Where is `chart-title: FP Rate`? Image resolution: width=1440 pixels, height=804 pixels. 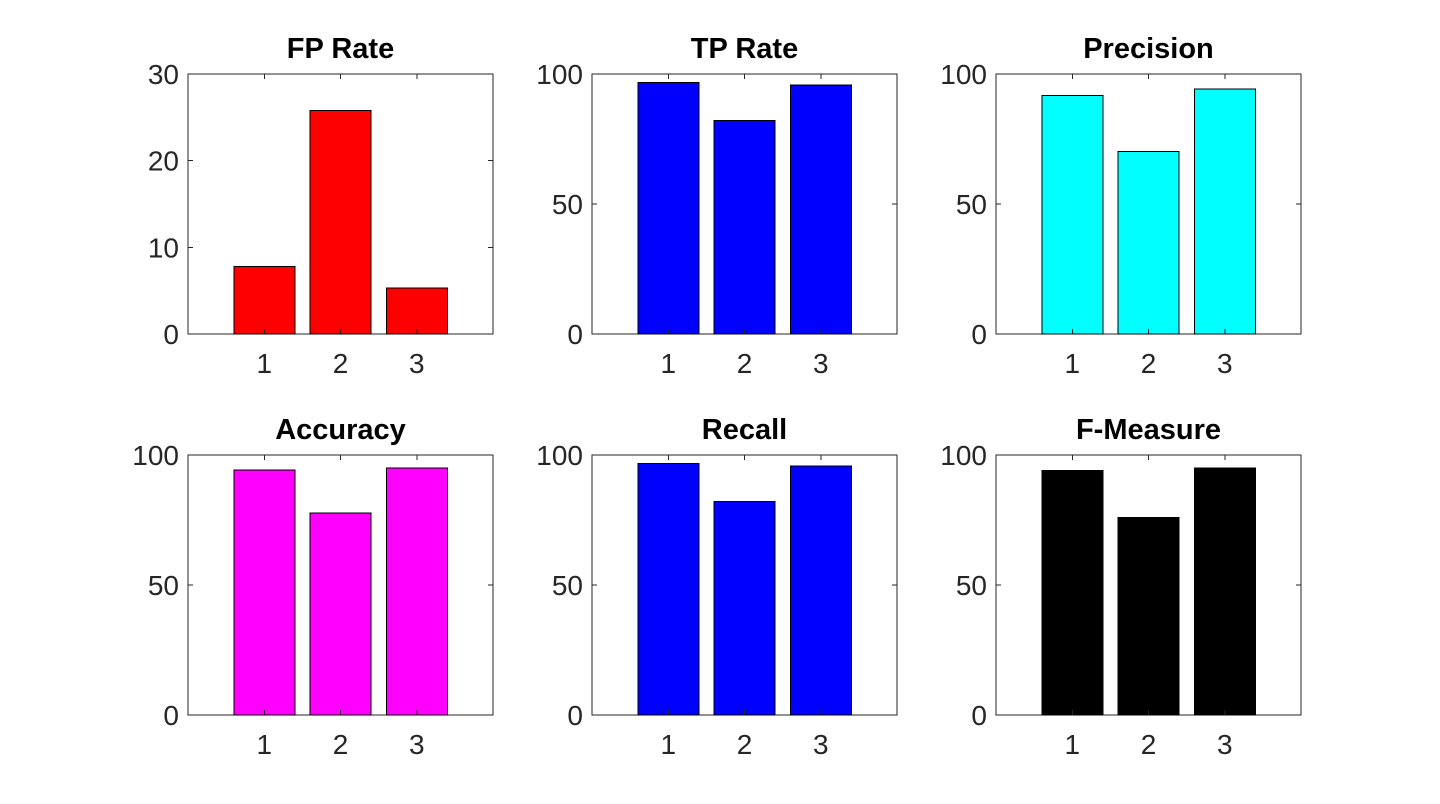 chart-title: FP Rate is located at coordinates (340, 49).